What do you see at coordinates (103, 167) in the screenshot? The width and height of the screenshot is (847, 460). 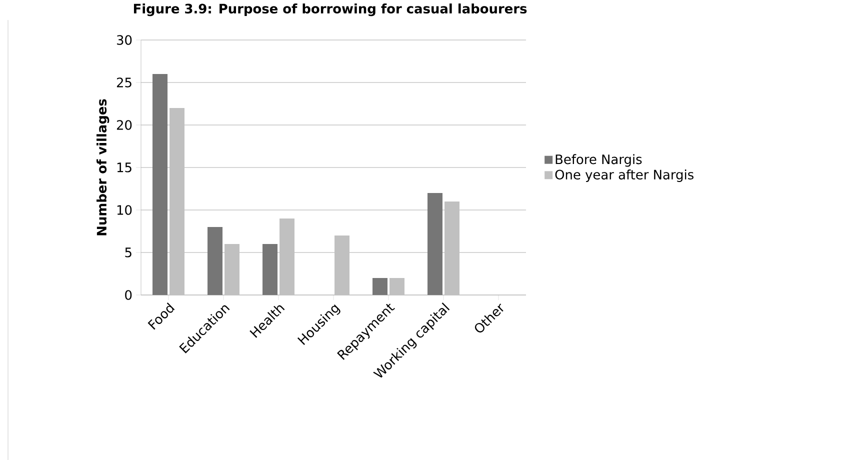 I see `y-axis-title: Number of villages` at bounding box center [103, 167].